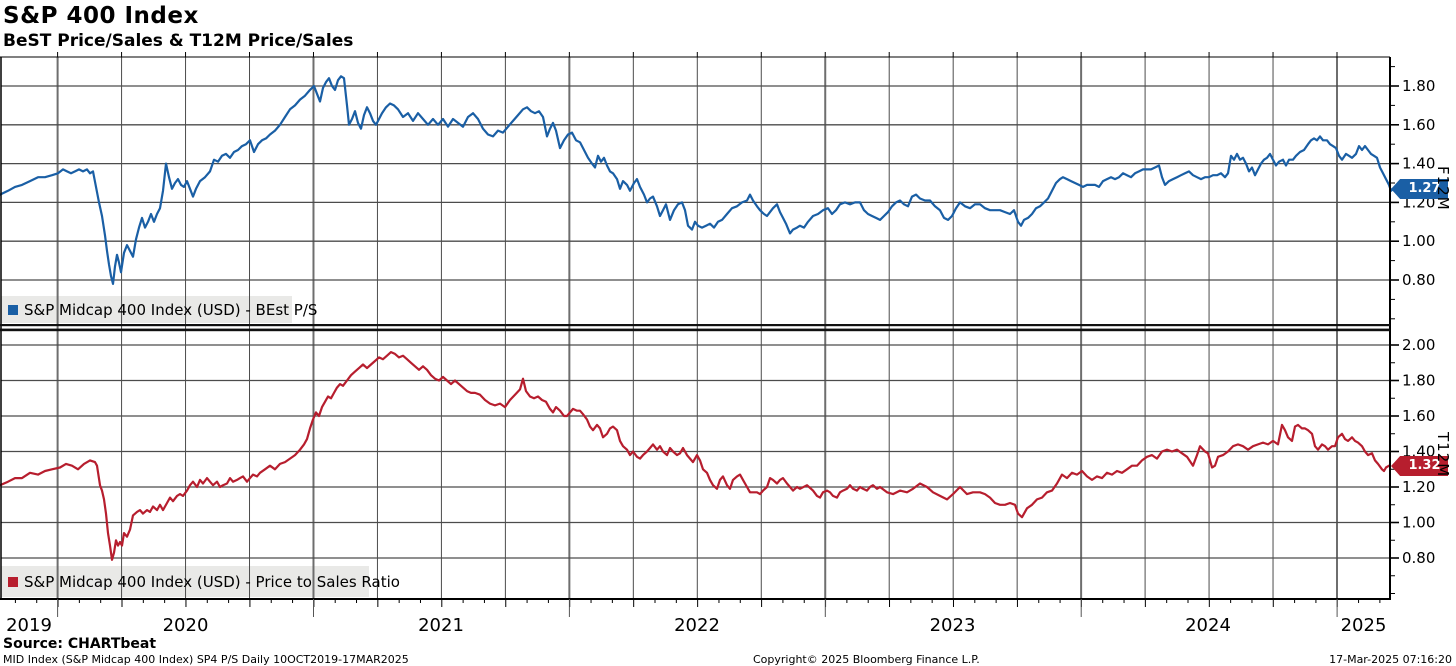 The width and height of the screenshot is (1456, 666). What do you see at coordinates (1418, 345) in the screenshot?
I see `y-axis-tick-label: 2.00` at bounding box center [1418, 345].